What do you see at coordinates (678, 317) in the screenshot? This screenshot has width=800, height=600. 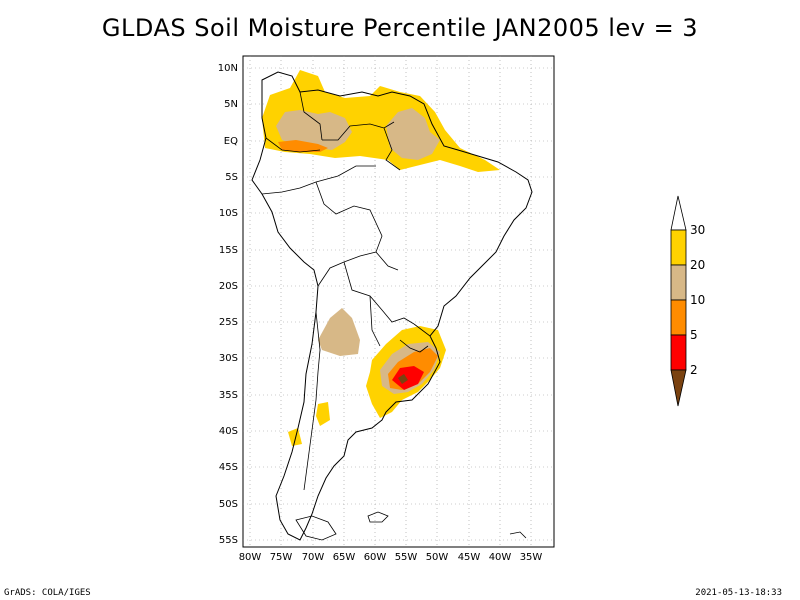 I see `legend-5-10-box` at bounding box center [678, 317].